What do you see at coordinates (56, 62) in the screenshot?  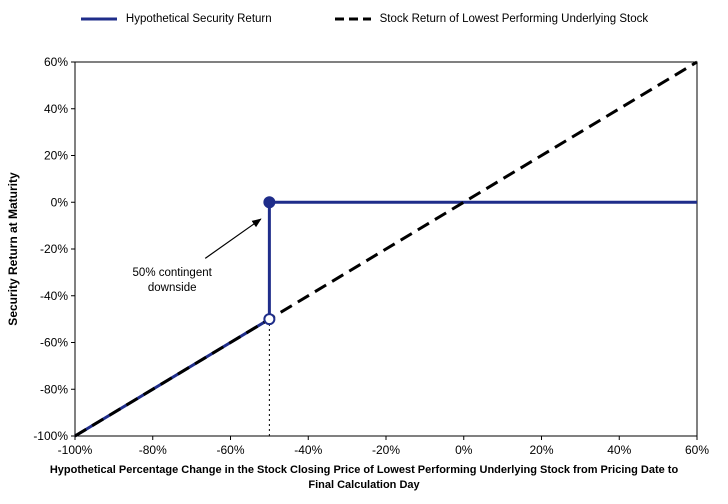 I see `y-tick-label: 60%` at bounding box center [56, 62].